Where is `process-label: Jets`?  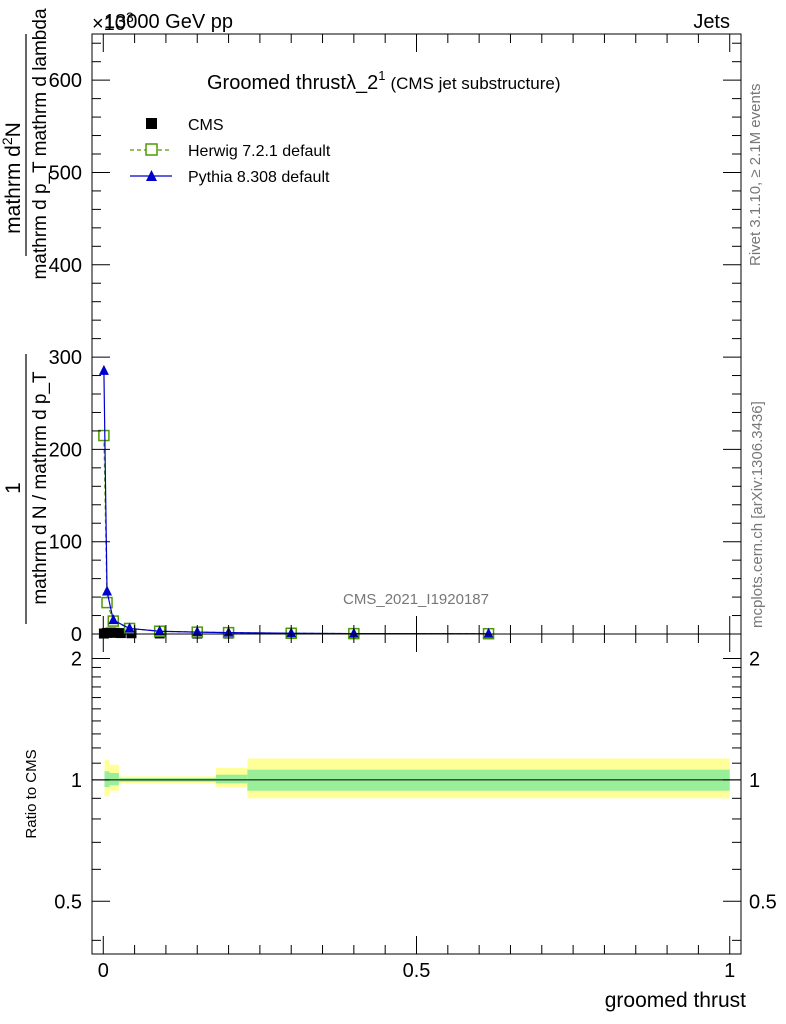
process-label: Jets is located at coordinates (711, 22).